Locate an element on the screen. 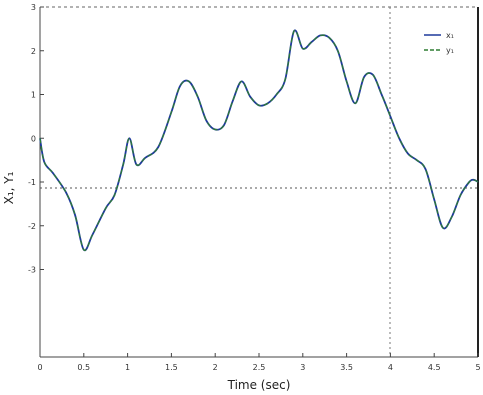 Image resolution: width=483 pixels, height=395 pixels. x-tick-label: 2.5 is located at coordinates (259, 367).